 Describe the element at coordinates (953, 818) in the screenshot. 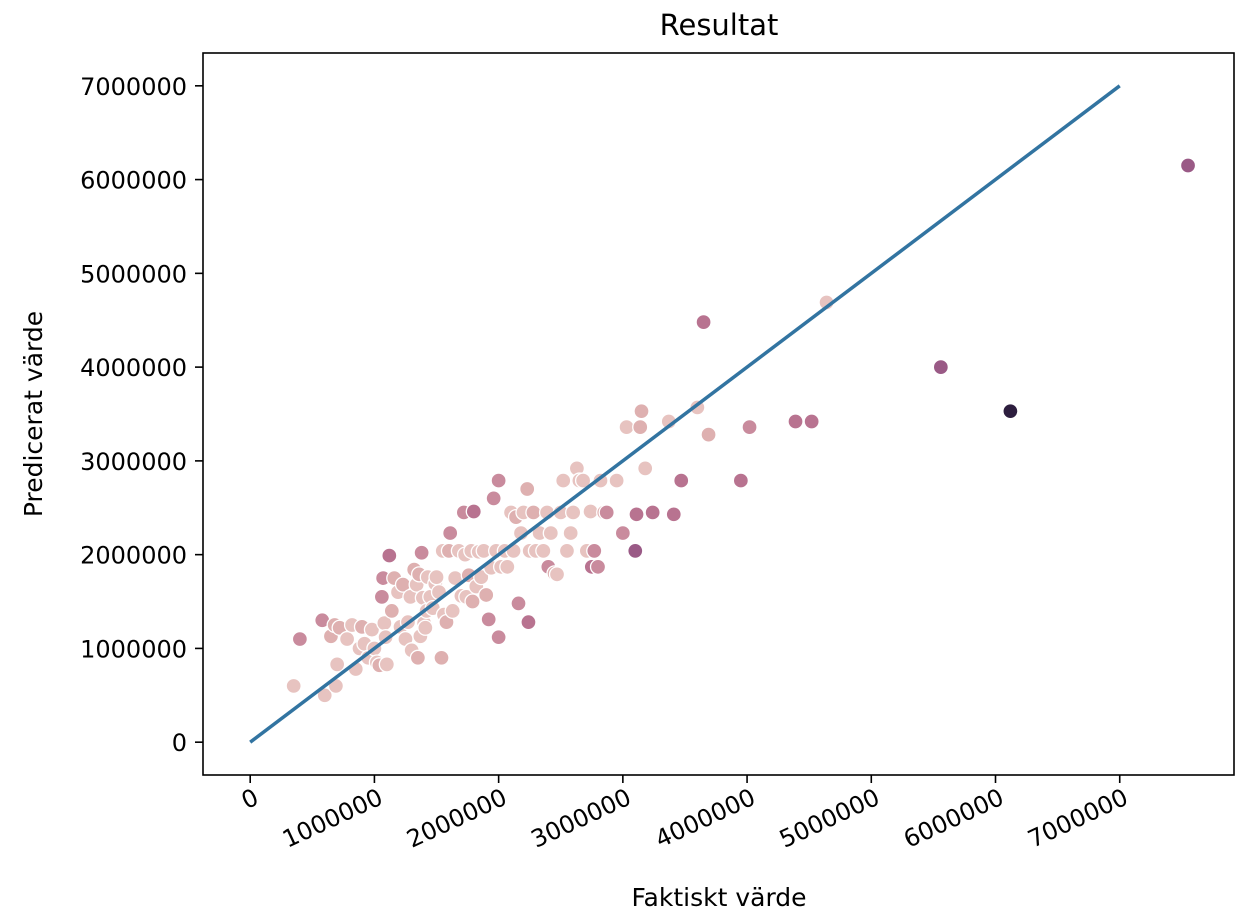

I see `x-tick-label: 6000000` at that location.